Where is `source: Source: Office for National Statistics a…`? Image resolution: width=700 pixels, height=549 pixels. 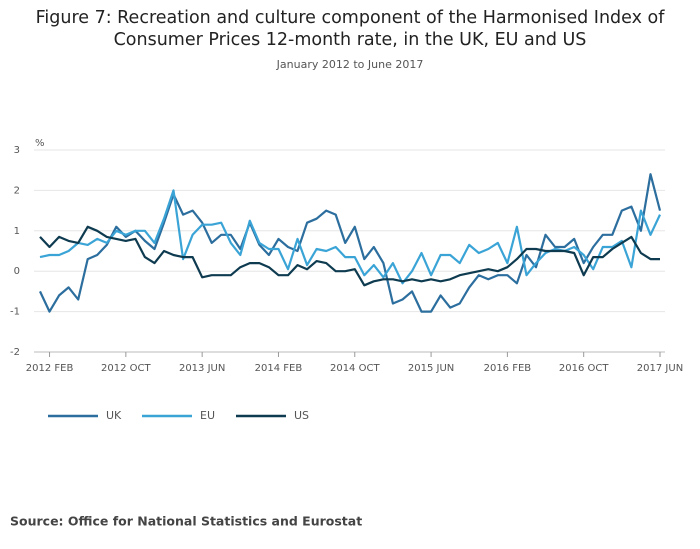 source: Source: Office for National Statistics a… is located at coordinates (186, 521).